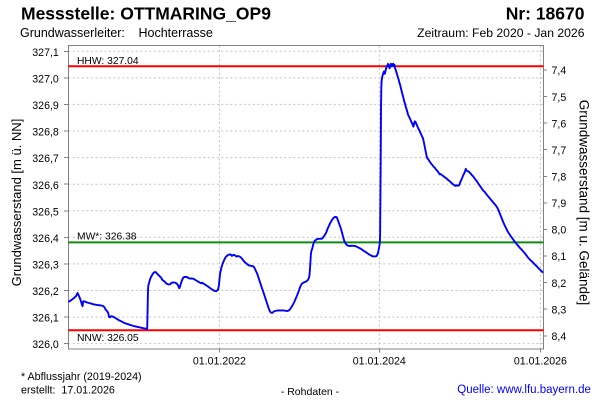 The image size is (600, 400). What do you see at coordinates (559, 98) in the screenshot?
I see `svg-text: 7,5` at bounding box center [559, 98].